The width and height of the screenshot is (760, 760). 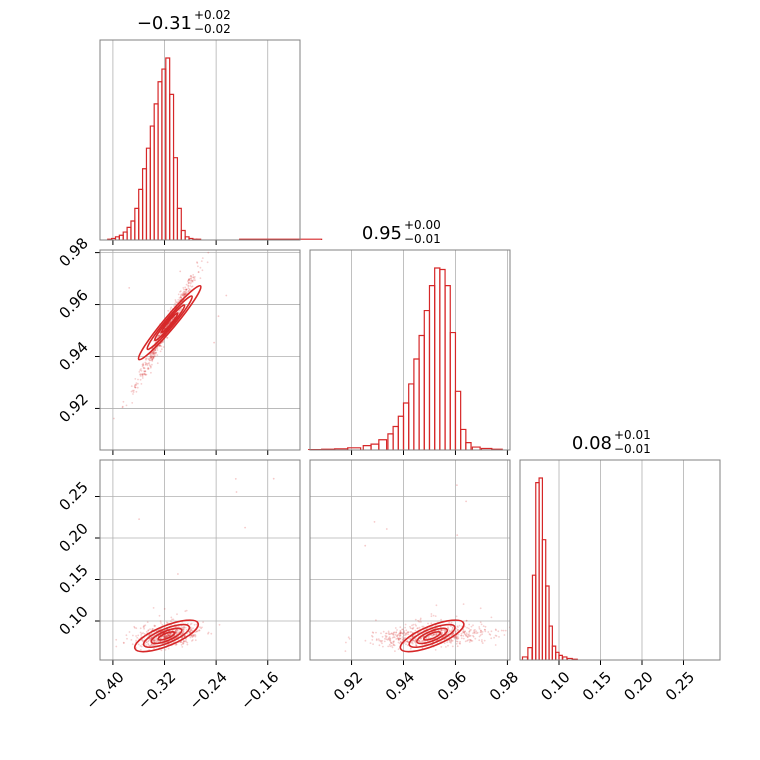 What do you see at coordinates (680, 686) in the screenshot?
I see `x-tick-label: 0.25` at bounding box center [680, 686].